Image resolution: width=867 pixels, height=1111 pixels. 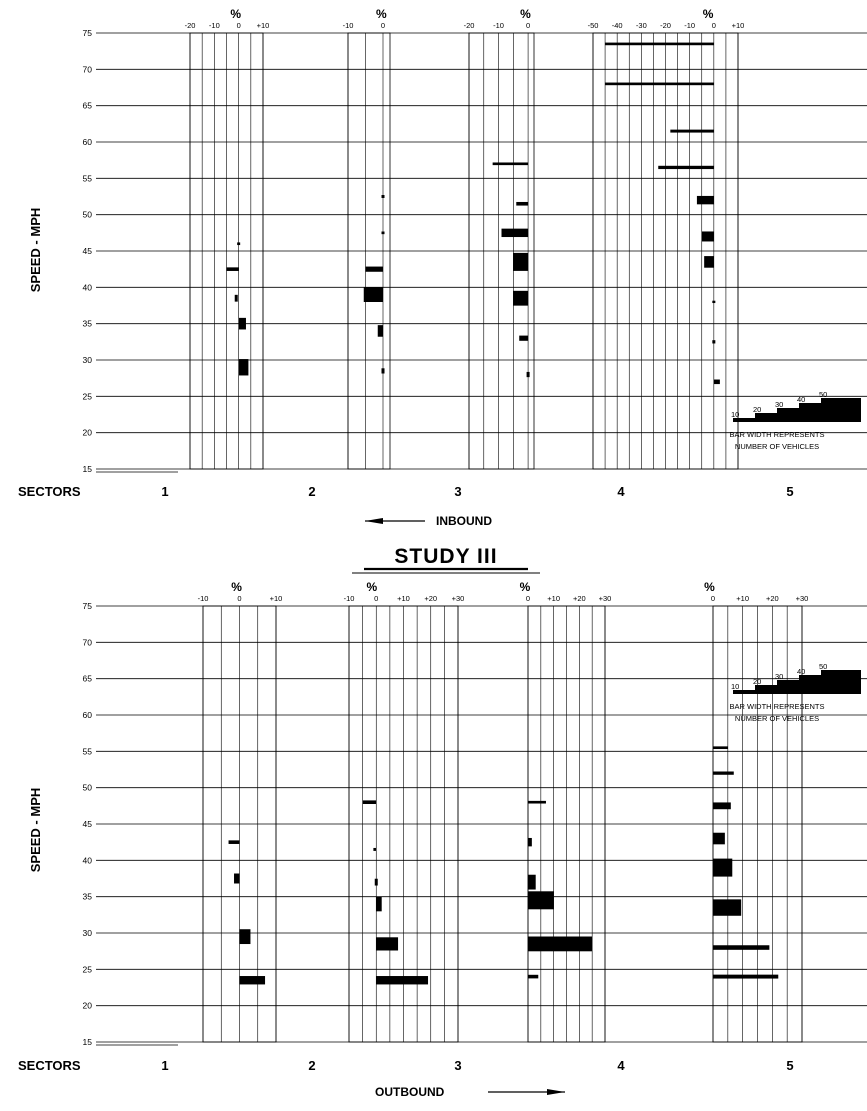 What do you see at coordinates (499, 238) in the screenshot?
I see `percent-panel: -20 -10 0%` at bounding box center [499, 238].